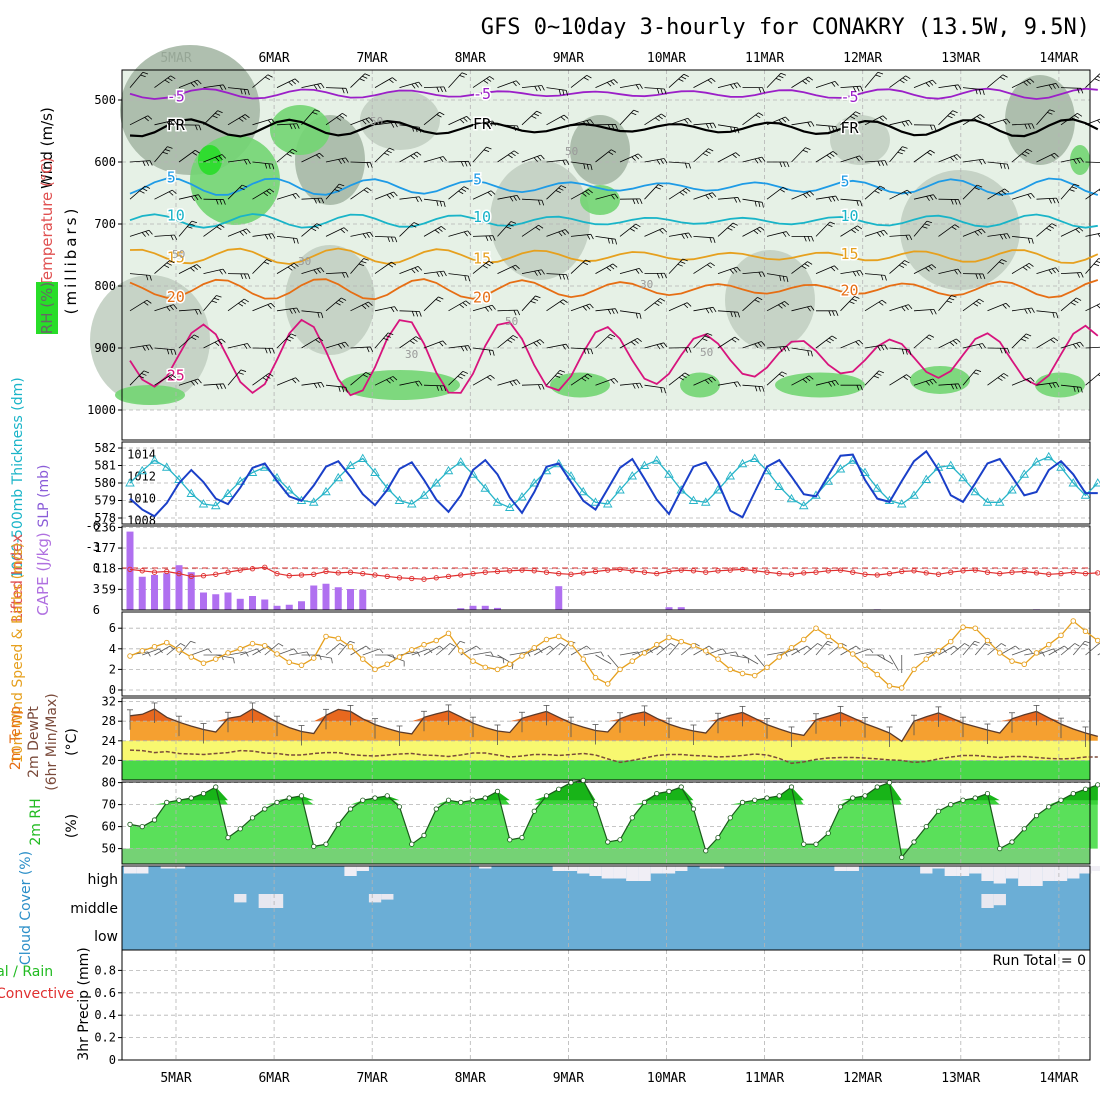  What do you see at coordinates (109, 783) in the screenshot?
I see `rh-tick-label: 80` at bounding box center [109, 783].